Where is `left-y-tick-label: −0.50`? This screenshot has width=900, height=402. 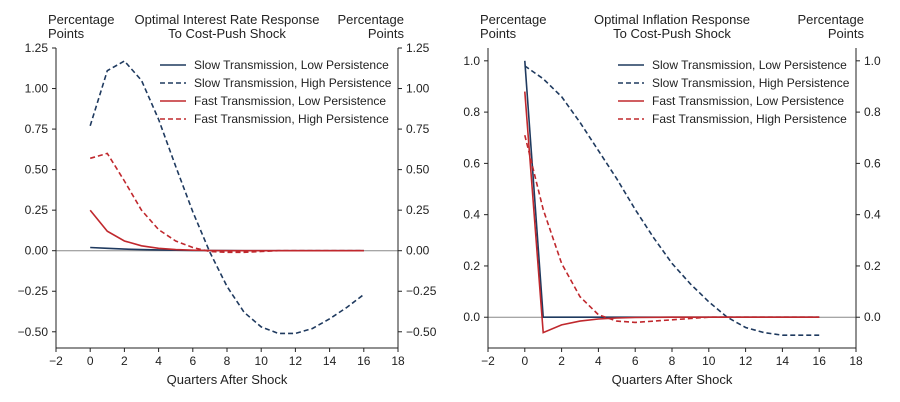 left-y-tick-label: −0.50 is located at coordinates (33, 332).